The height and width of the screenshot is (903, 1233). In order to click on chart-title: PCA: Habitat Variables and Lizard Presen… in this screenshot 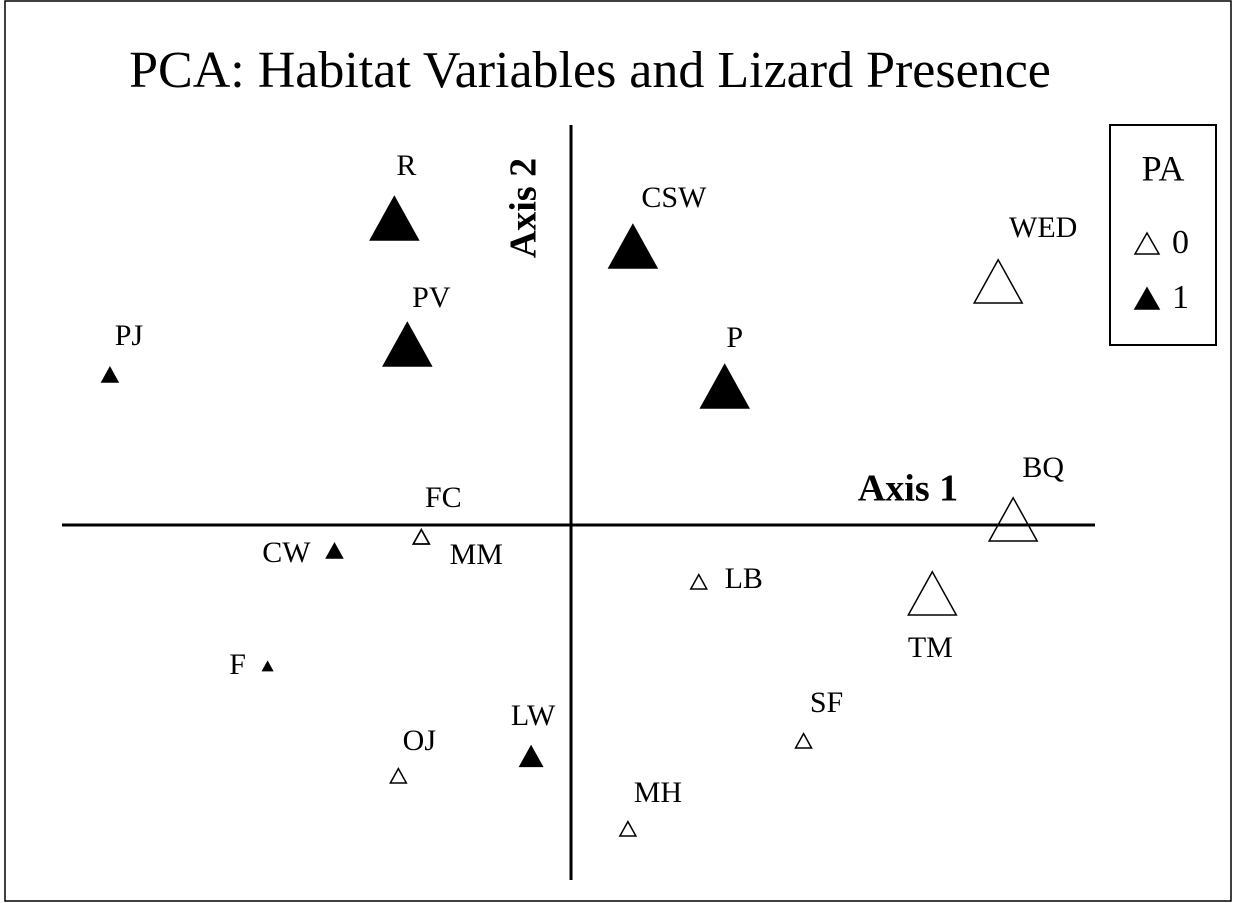, I will do `click(590, 70)`.